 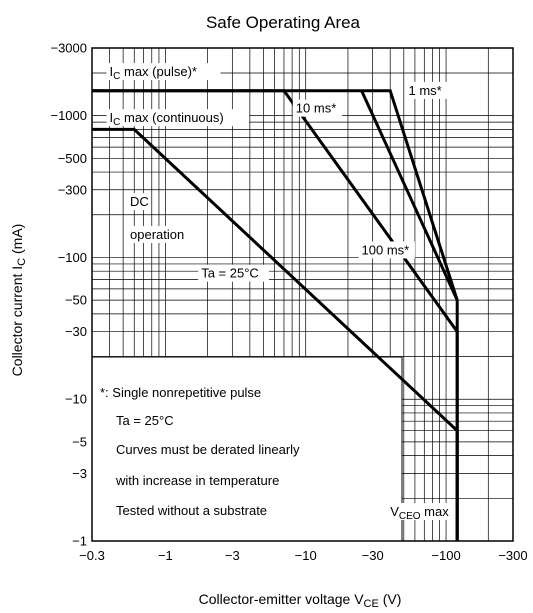 I want to click on x-tick-label: −30, so click(x=373, y=555).